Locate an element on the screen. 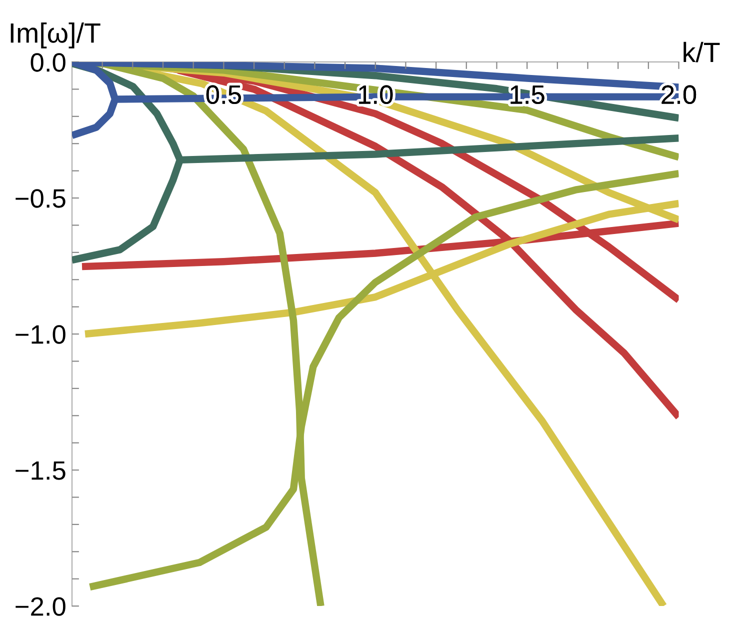 The height and width of the screenshot is (630, 750). x-tick-label: 1.5 is located at coordinates (527, 95).